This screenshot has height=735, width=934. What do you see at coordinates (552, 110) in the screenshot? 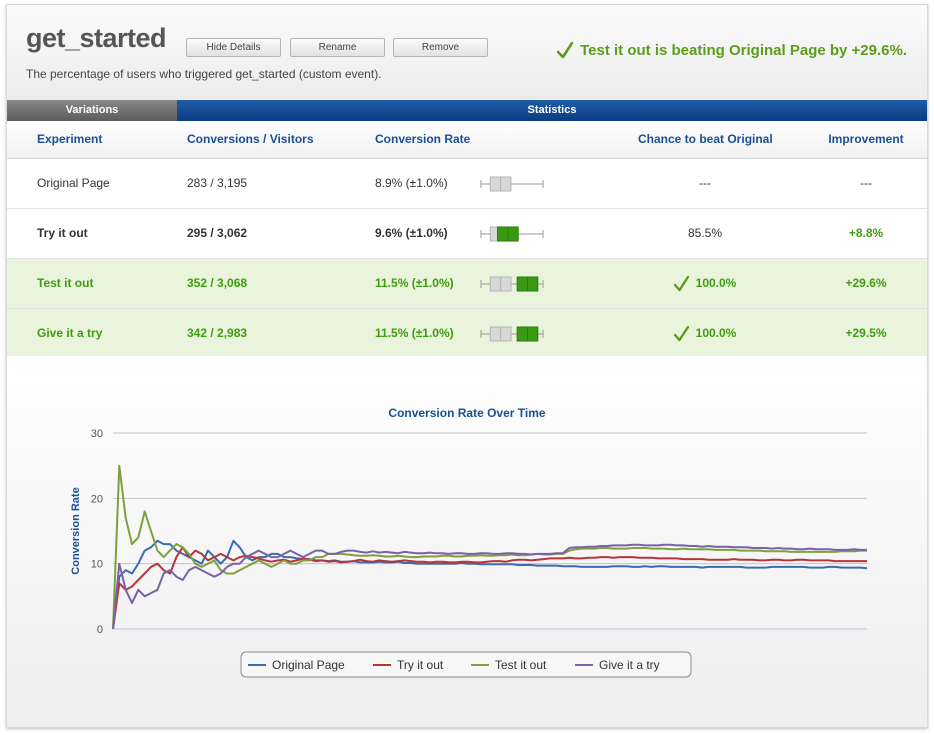
I see `tab-statistics: Statistics` at bounding box center [552, 110].